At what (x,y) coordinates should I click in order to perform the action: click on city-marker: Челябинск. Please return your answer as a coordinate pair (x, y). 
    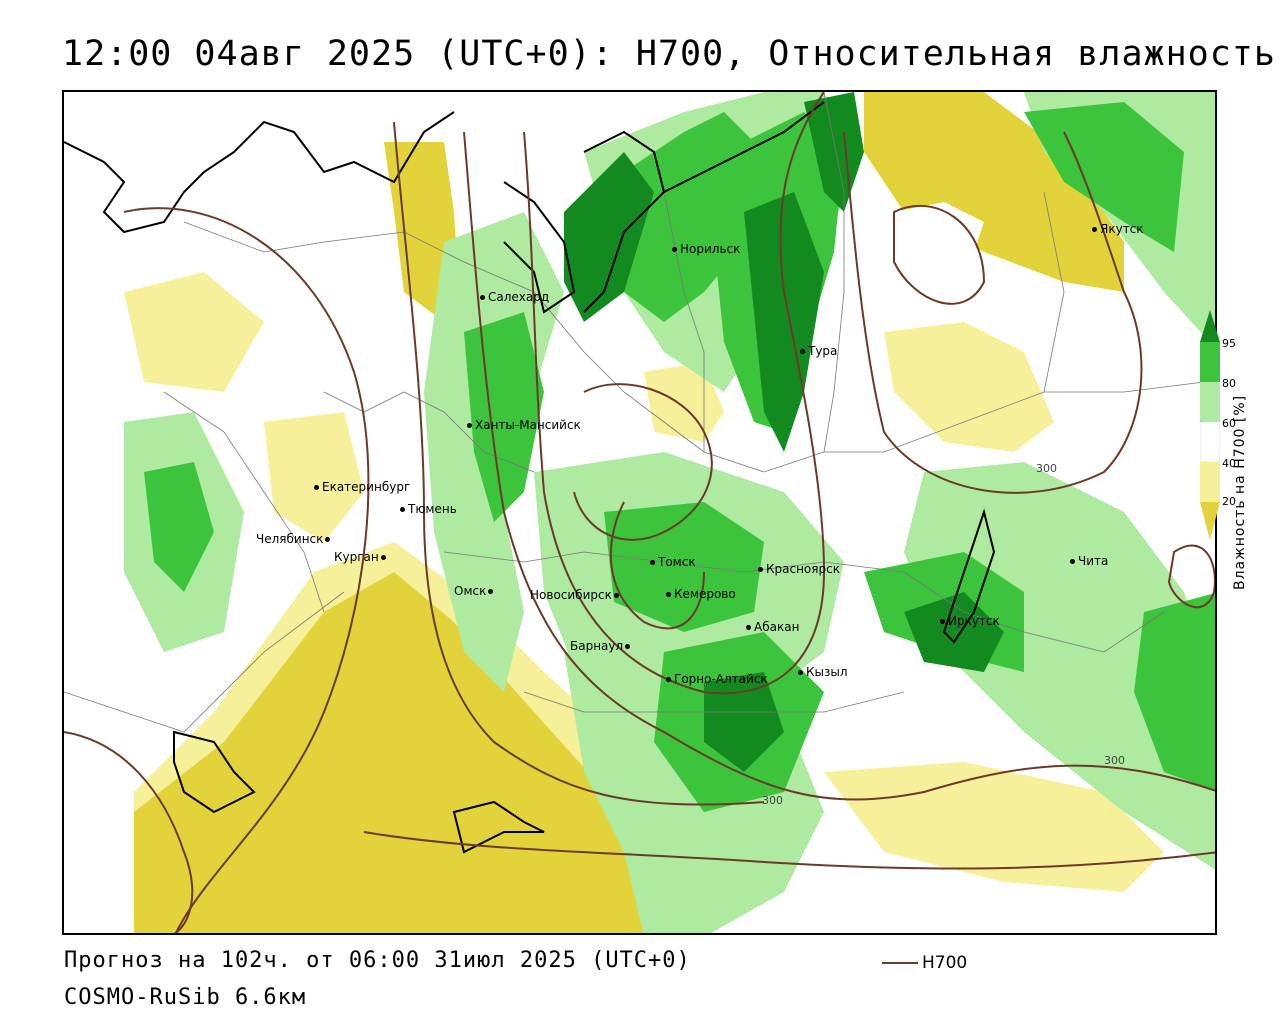
    Looking at the image, I should click on (294, 539).